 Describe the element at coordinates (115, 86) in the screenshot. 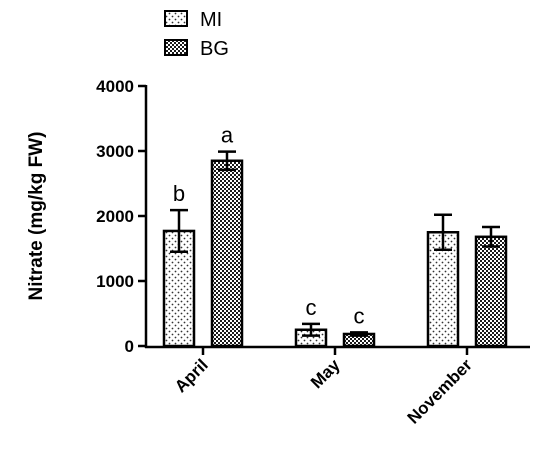

I see `y-tick-label: 4000` at that location.